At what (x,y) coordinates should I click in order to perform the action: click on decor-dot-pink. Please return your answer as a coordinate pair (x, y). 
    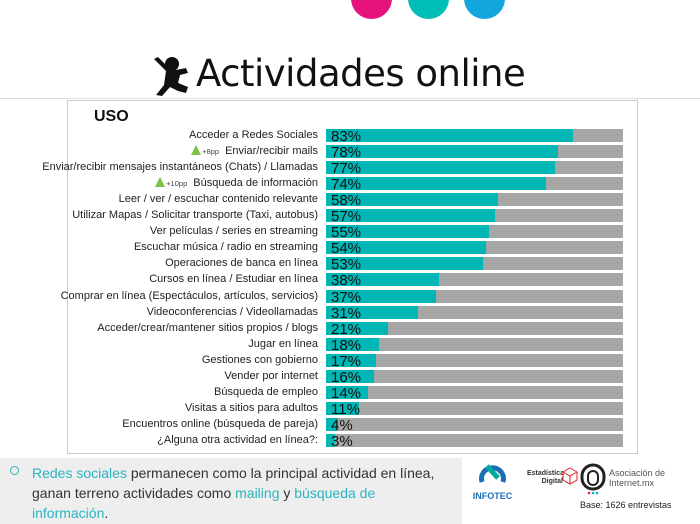
    Looking at the image, I should click on (371, 9).